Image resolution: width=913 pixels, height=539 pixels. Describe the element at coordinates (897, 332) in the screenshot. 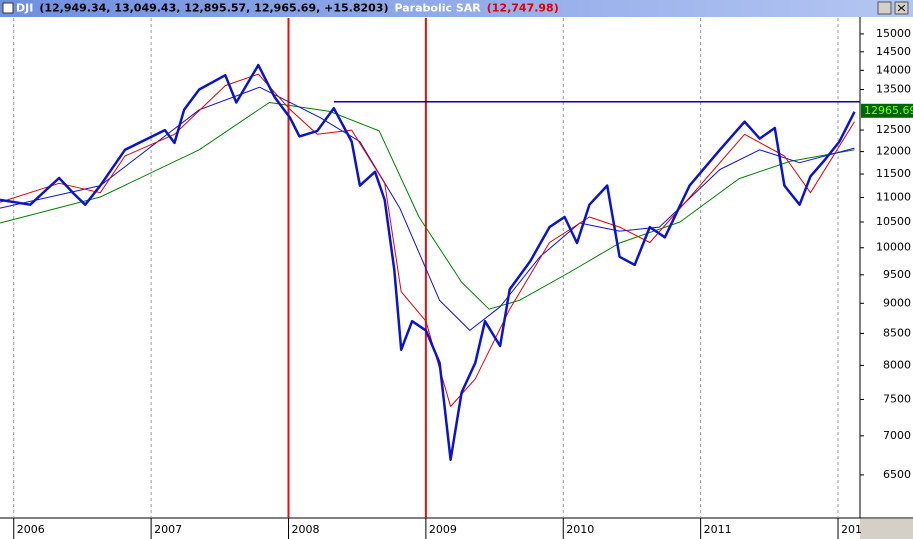

I see `y-tick-label: 8500` at that location.